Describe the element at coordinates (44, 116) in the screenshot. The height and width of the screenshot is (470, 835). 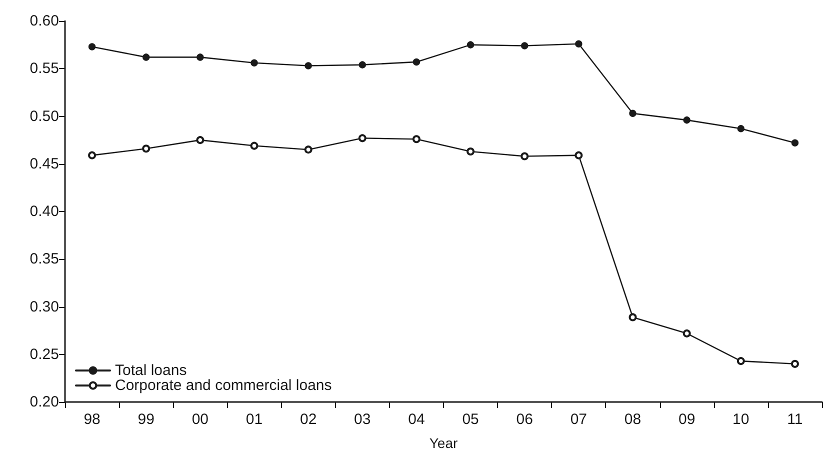
I see `y-tick-label: 0.50` at that location.